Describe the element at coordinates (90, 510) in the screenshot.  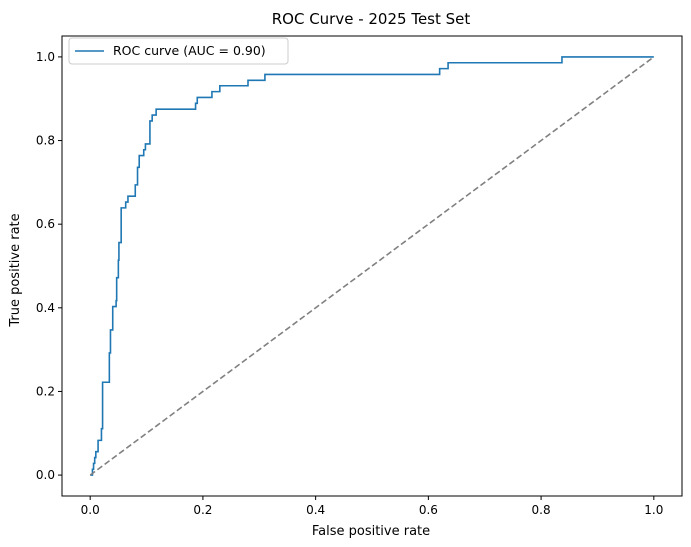
I see `x-tick-label: 0.0` at that location.